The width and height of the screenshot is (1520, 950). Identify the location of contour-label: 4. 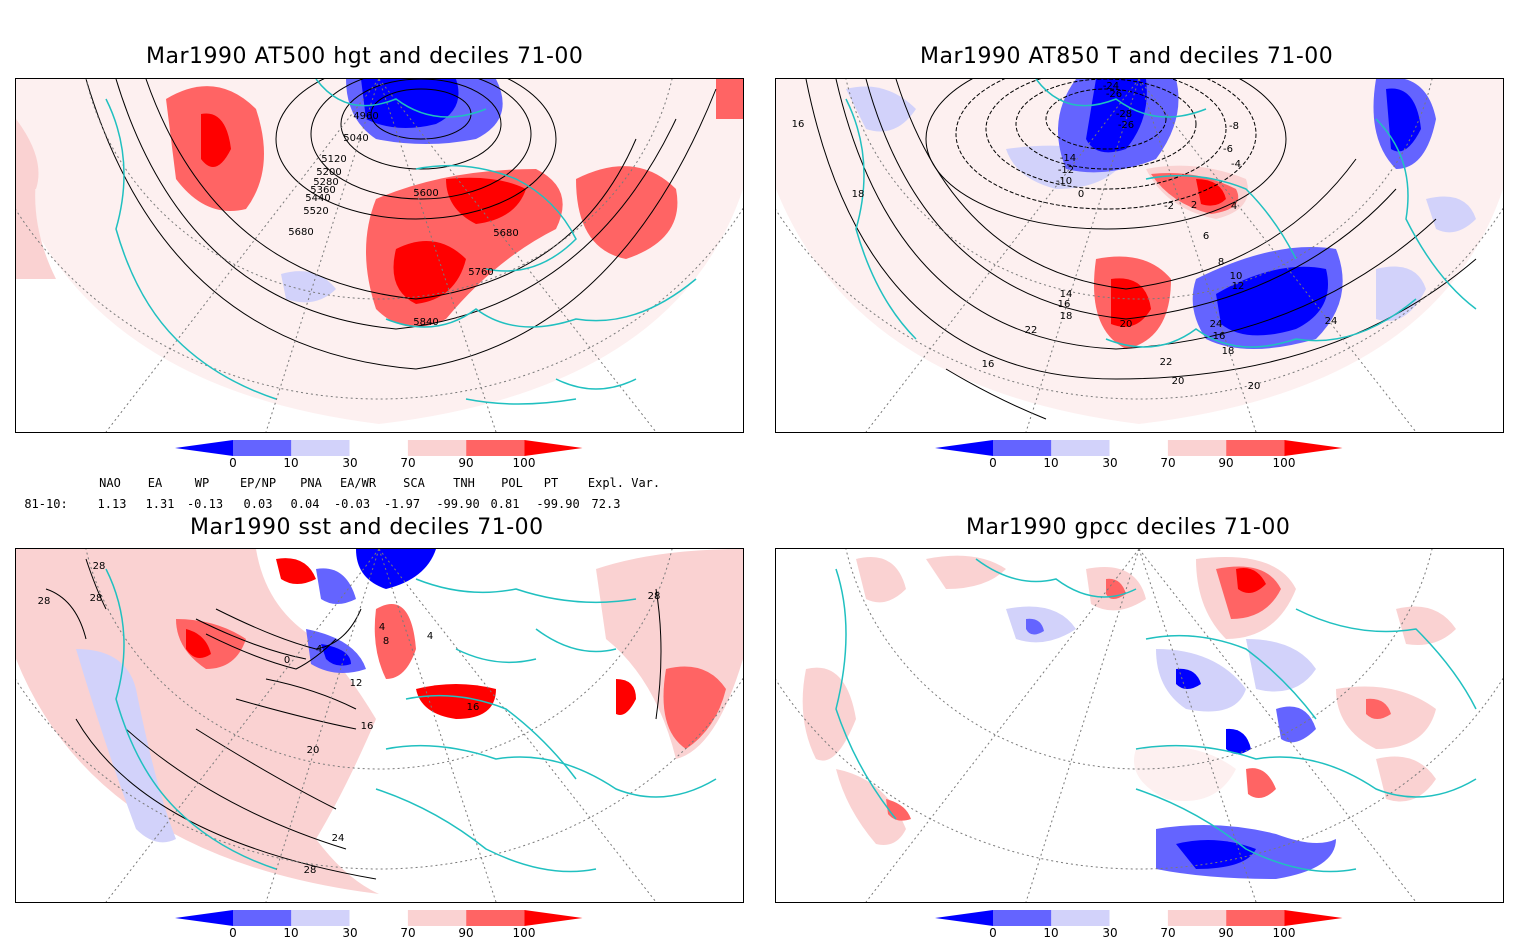
(319, 649).